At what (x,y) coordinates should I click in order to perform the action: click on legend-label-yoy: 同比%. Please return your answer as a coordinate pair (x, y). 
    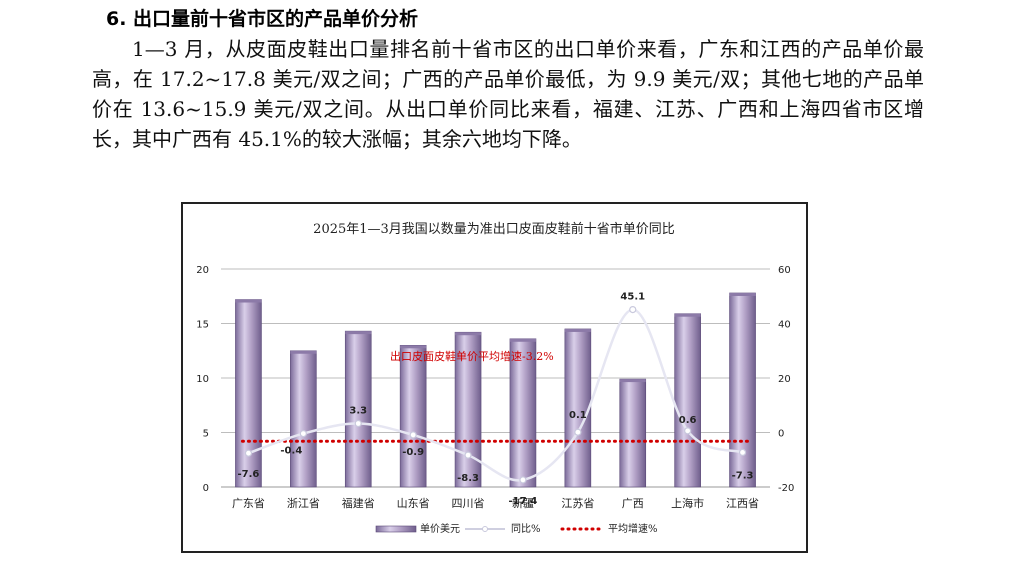
    Looking at the image, I should click on (526, 529).